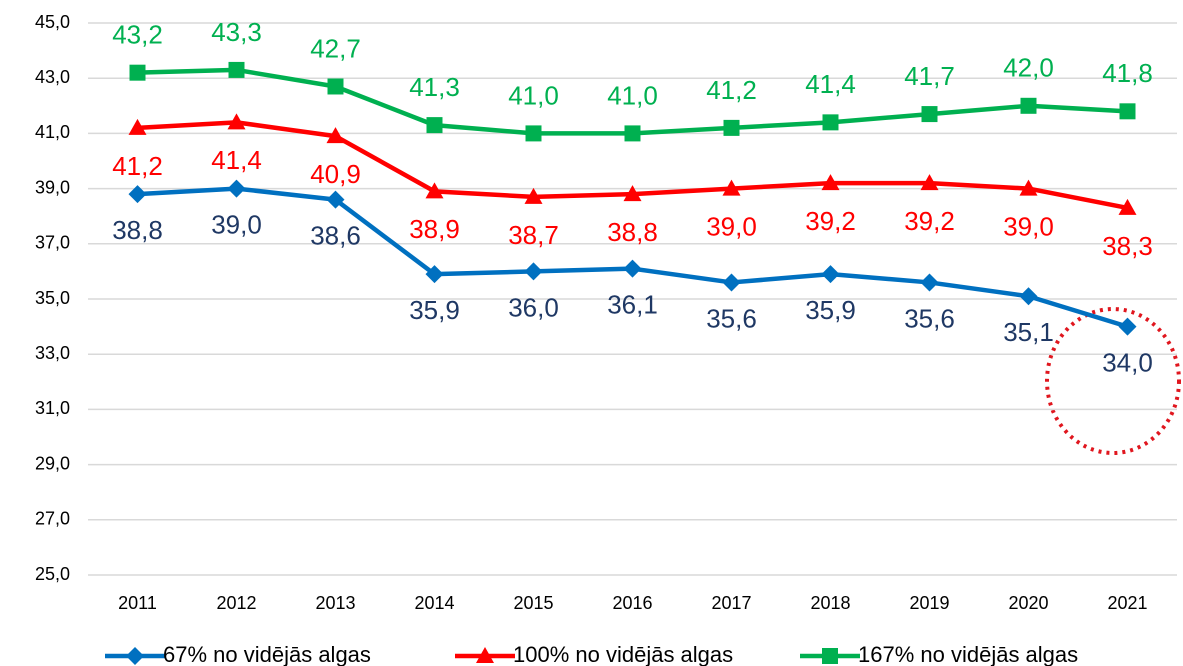  What do you see at coordinates (731, 603) in the screenshot?
I see `x-tick-label: 2017` at bounding box center [731, 603].